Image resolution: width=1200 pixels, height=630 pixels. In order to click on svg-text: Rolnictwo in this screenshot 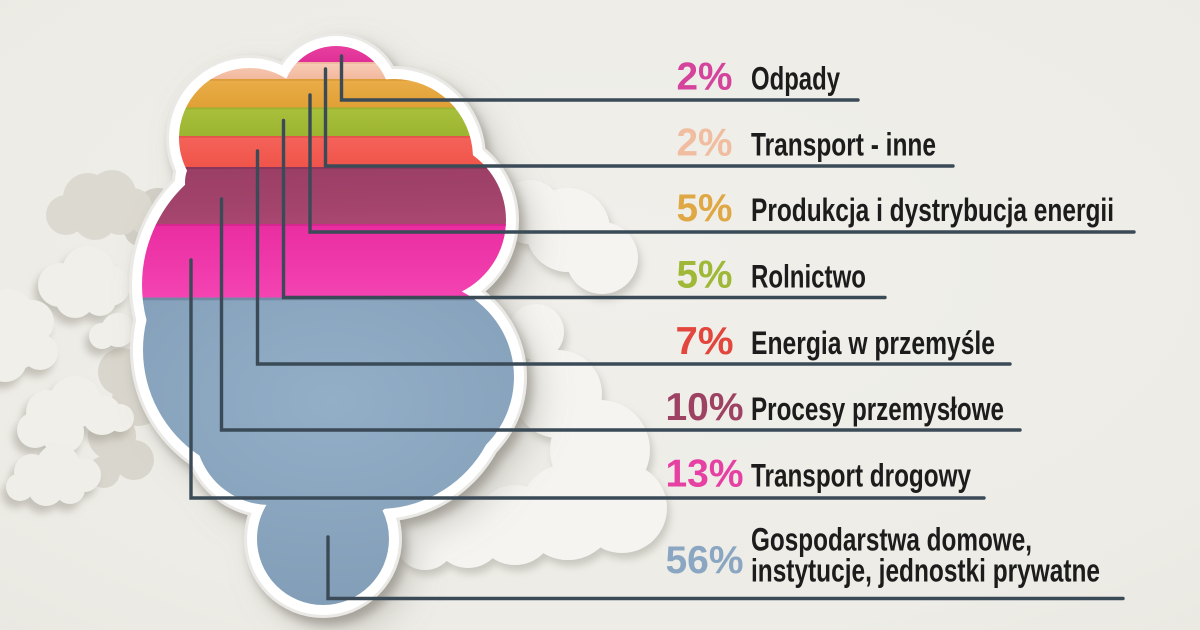, I will do `click(808, 277)`.